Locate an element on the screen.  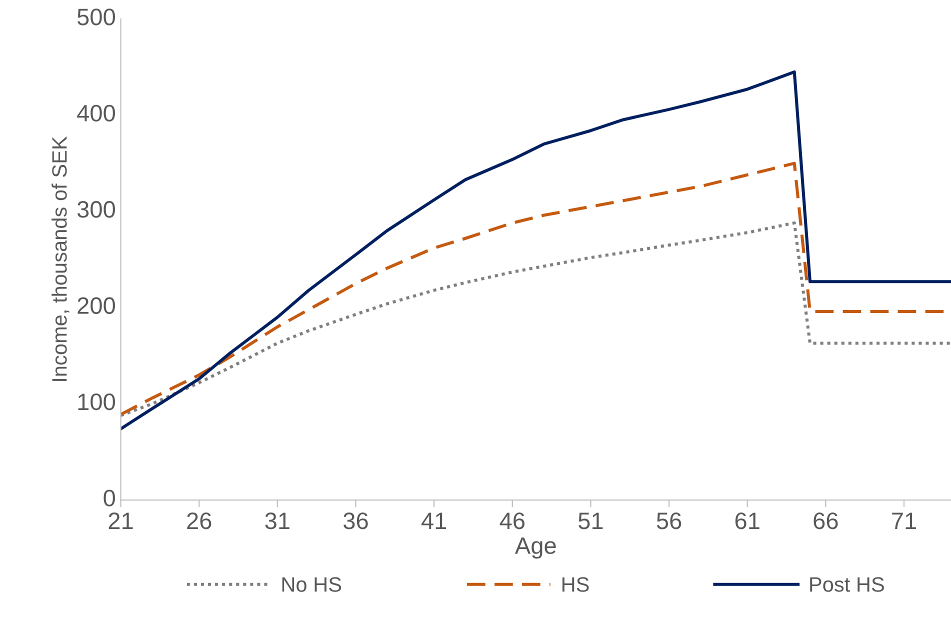
x-tick-label: 31 is located at coordinates (277, 521).